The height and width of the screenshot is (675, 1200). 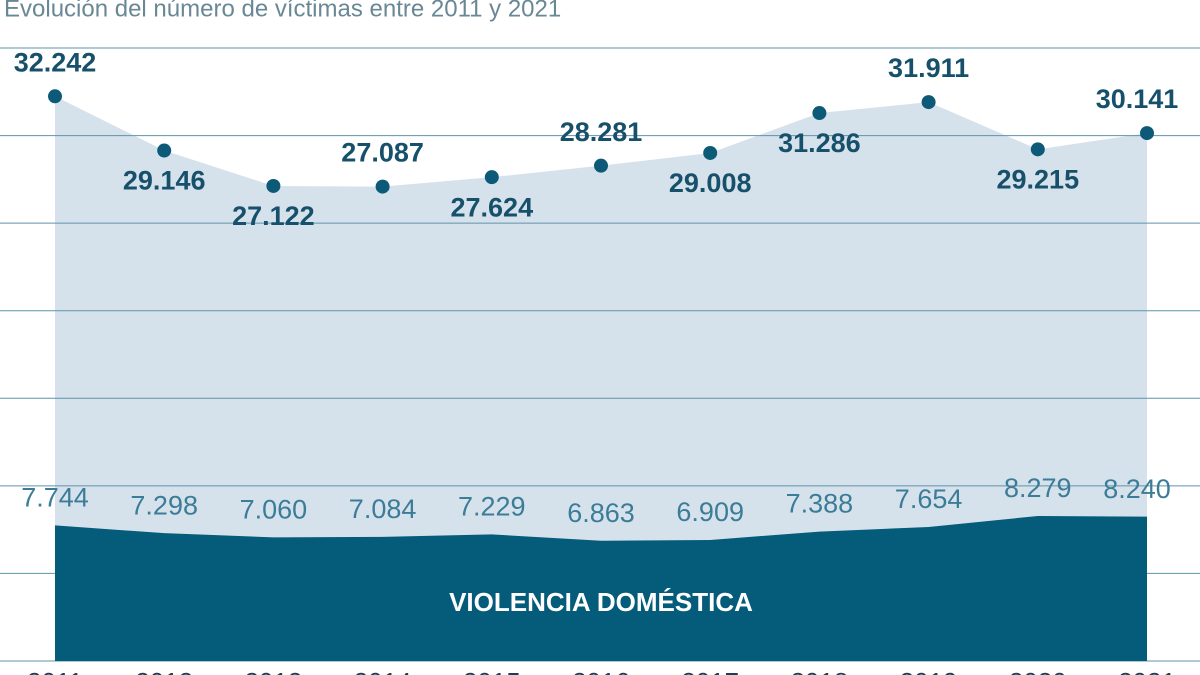 I want to click on x-tick-label: 2017, so click(x=710, y=671).